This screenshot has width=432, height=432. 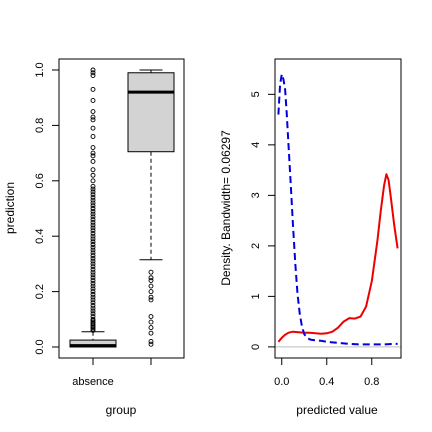 What do you see at coordinates (281, 382) in the screenshot?
I see `density-x-tick-label: 0.0` at bounding box center [281, 382].